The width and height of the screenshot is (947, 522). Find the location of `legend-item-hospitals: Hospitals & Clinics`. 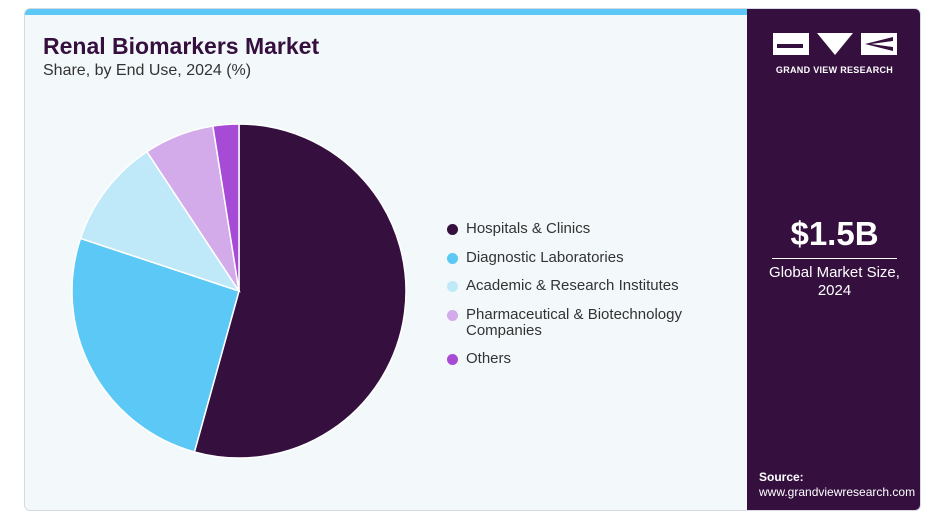

legend-item-hospitals: Hospitals & Clinics is located at coordinates (592, 229).